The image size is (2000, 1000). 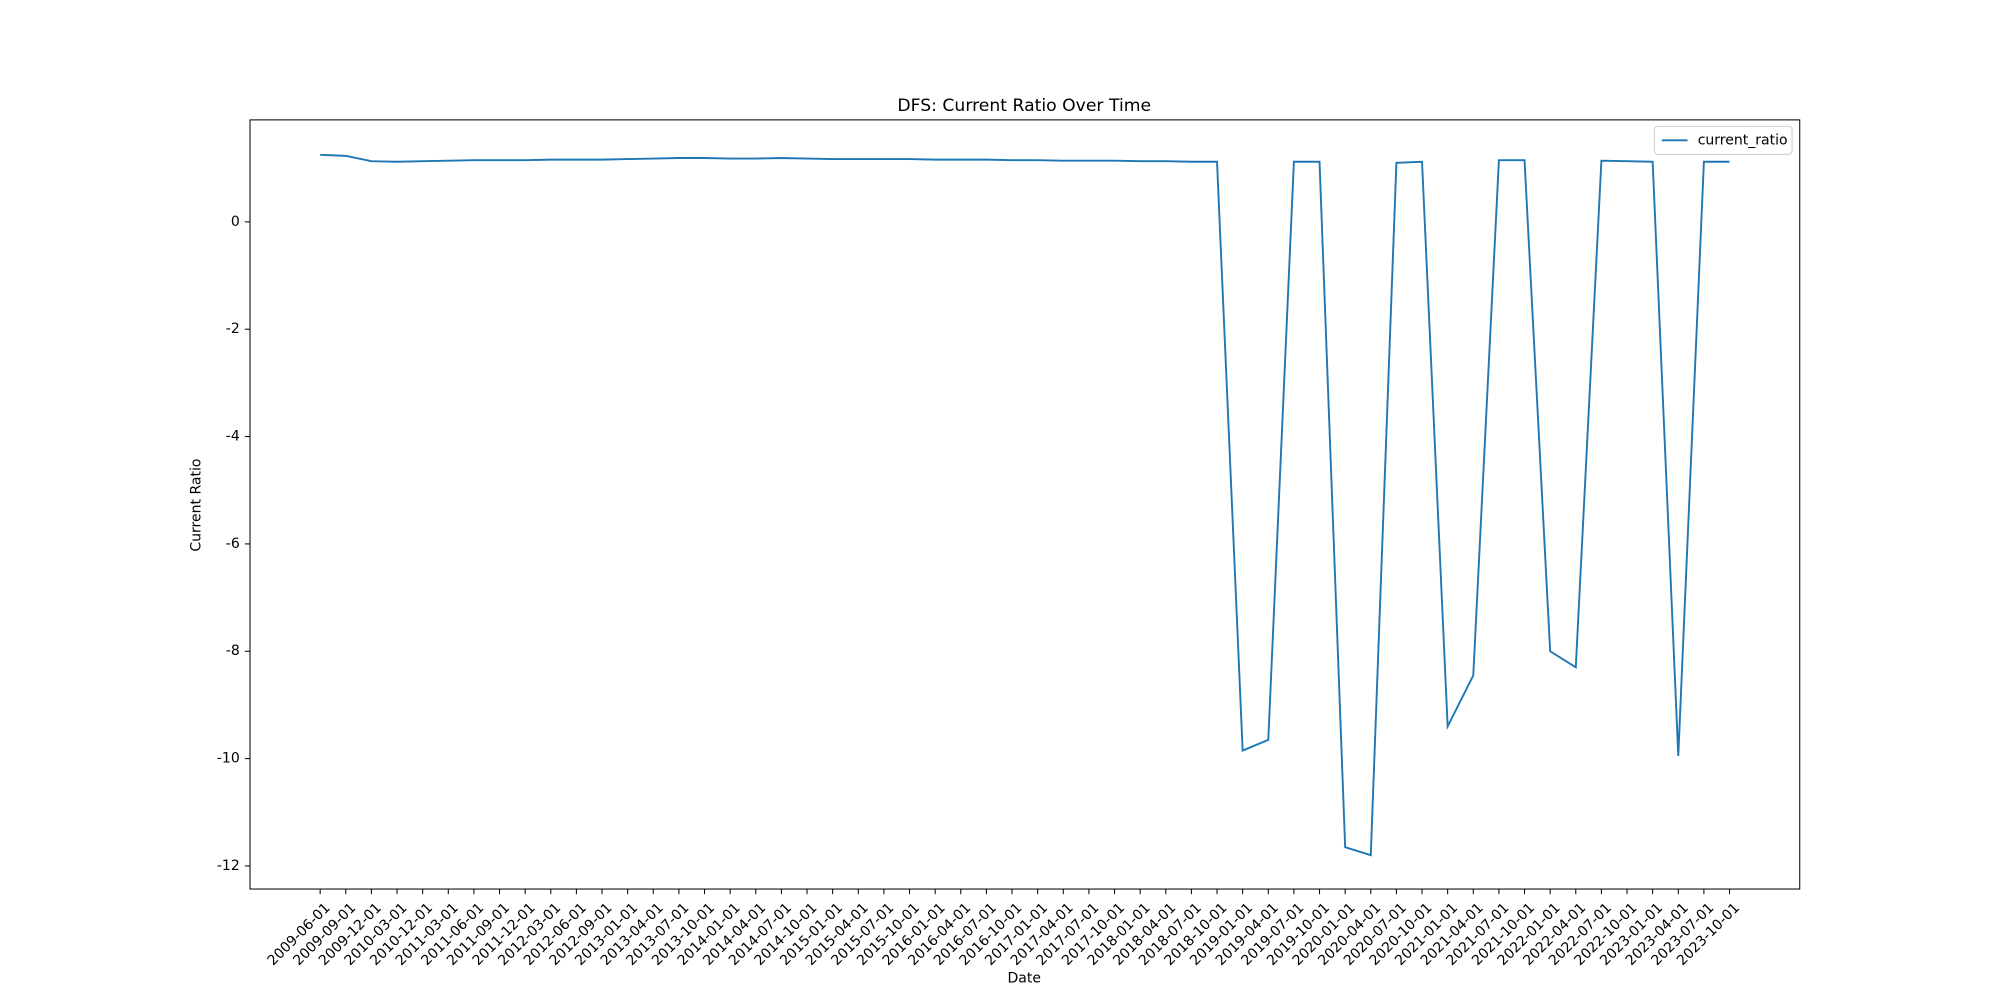 What do you see at coordinates (233, 651) in the screenshot?
I see `y-tick-label: -8` at bounding box center [233, 651].